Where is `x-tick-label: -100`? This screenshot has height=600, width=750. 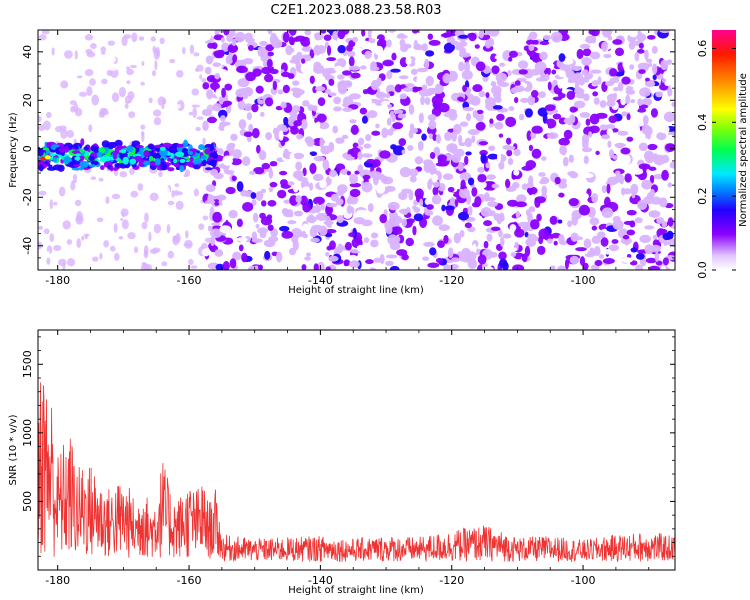 x-tick-label: -100 is located at coordinates (583, 280).